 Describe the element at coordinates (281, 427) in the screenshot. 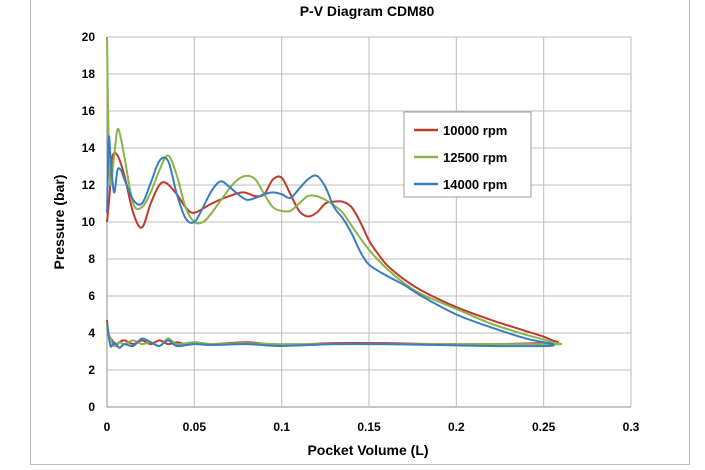

I see `x-tick-label: 0.1` at that location.